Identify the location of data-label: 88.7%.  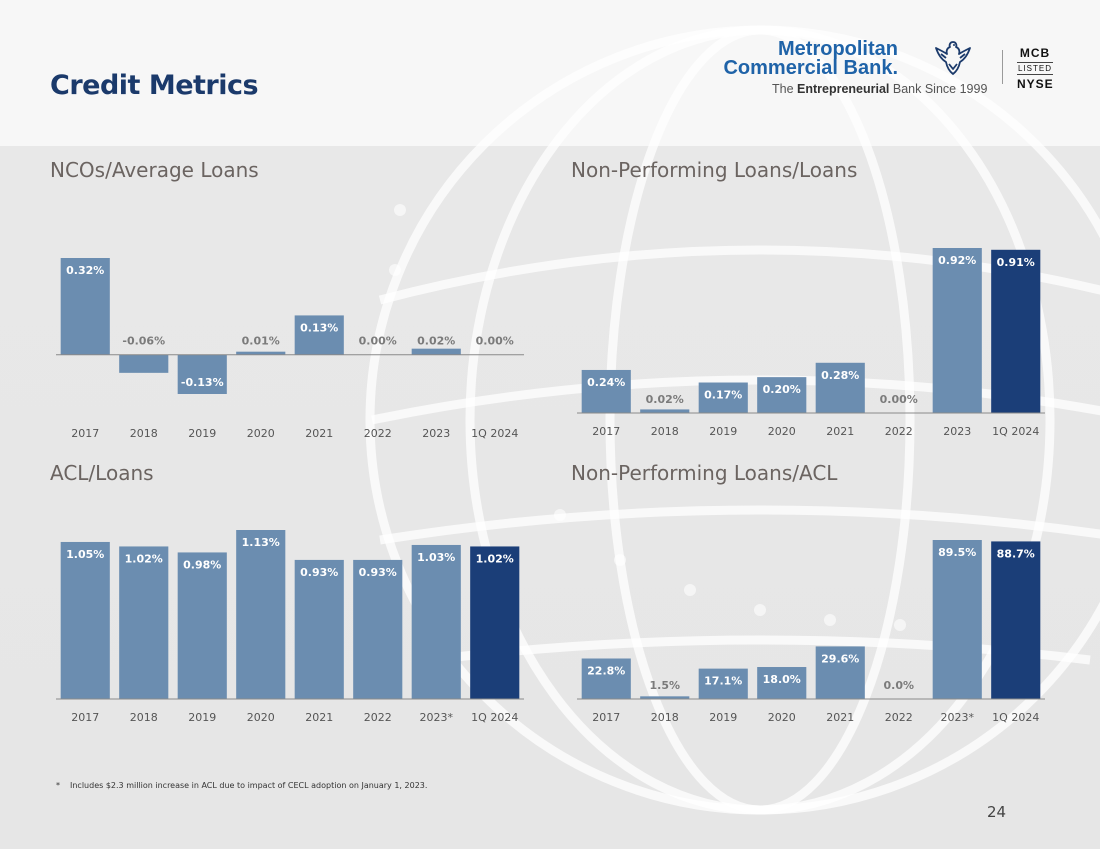
(1016, 553).